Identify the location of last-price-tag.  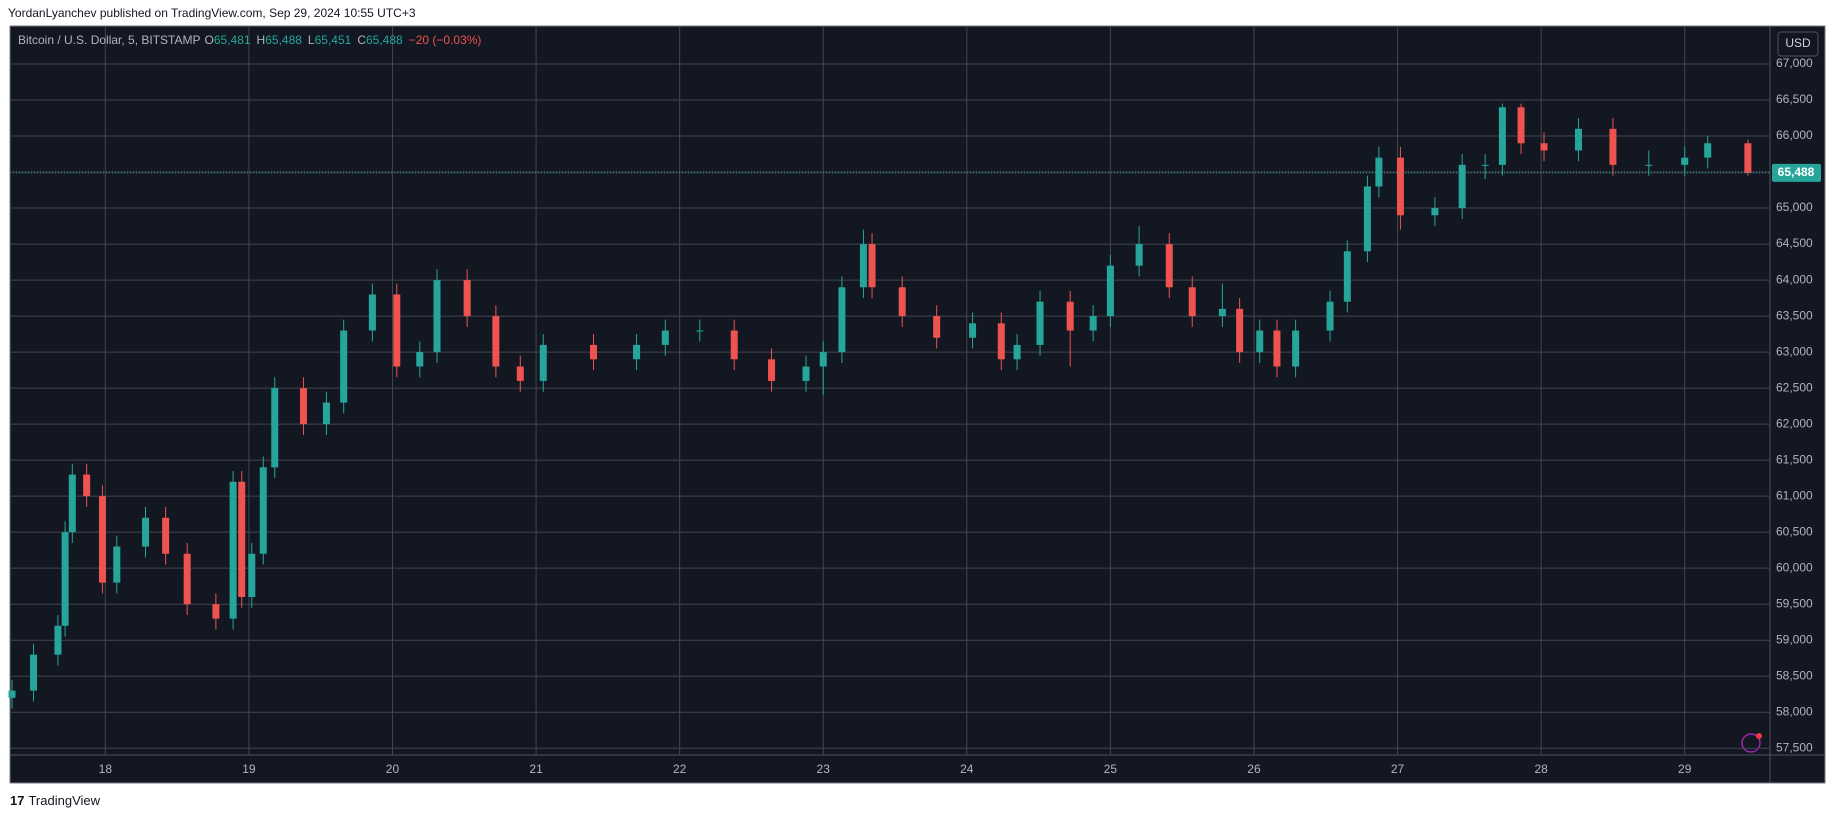
(1796, 172).